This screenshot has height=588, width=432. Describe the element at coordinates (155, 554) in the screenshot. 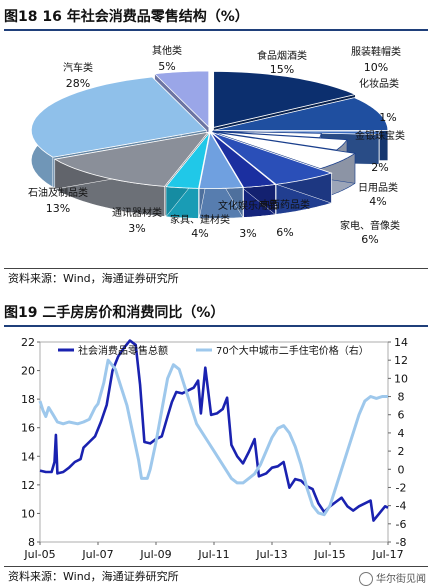

I see `x-tick-label: Jul-09` at that location.